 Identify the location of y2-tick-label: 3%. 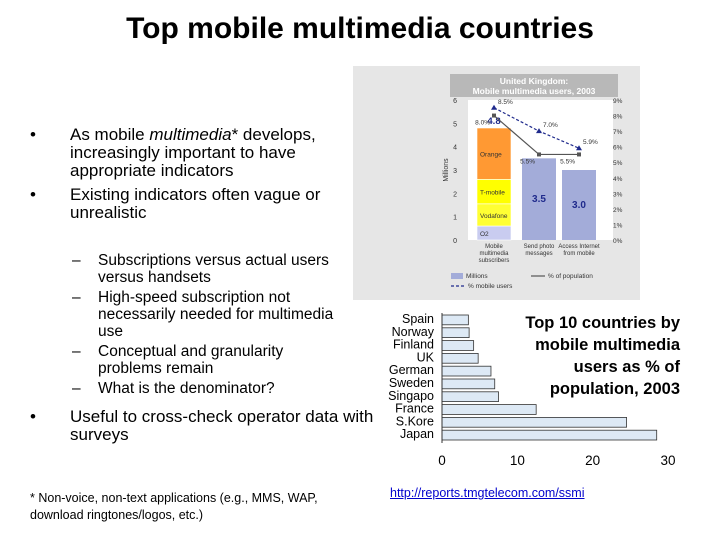
(618, 194).